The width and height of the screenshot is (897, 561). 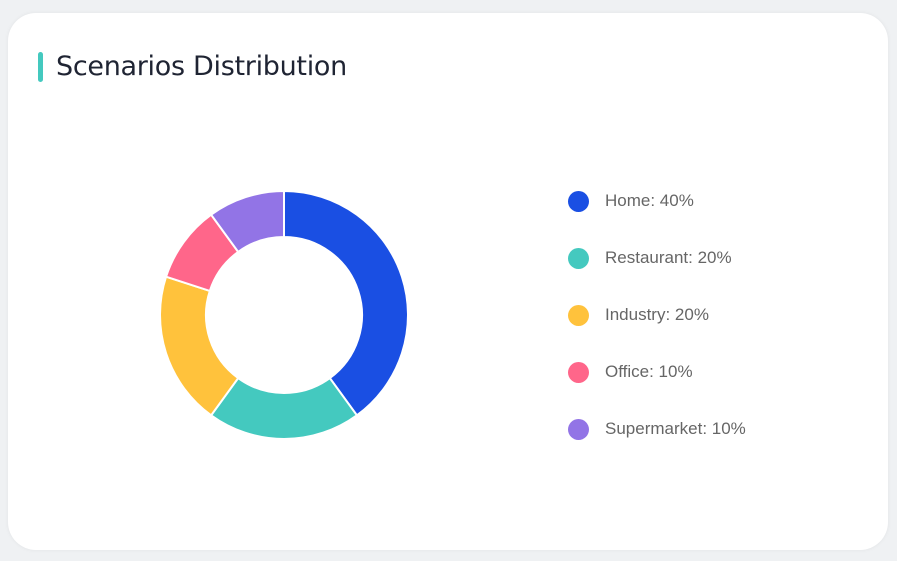 I want to click on legend-item-home: Home: 40%, so click(x=627, y=201).